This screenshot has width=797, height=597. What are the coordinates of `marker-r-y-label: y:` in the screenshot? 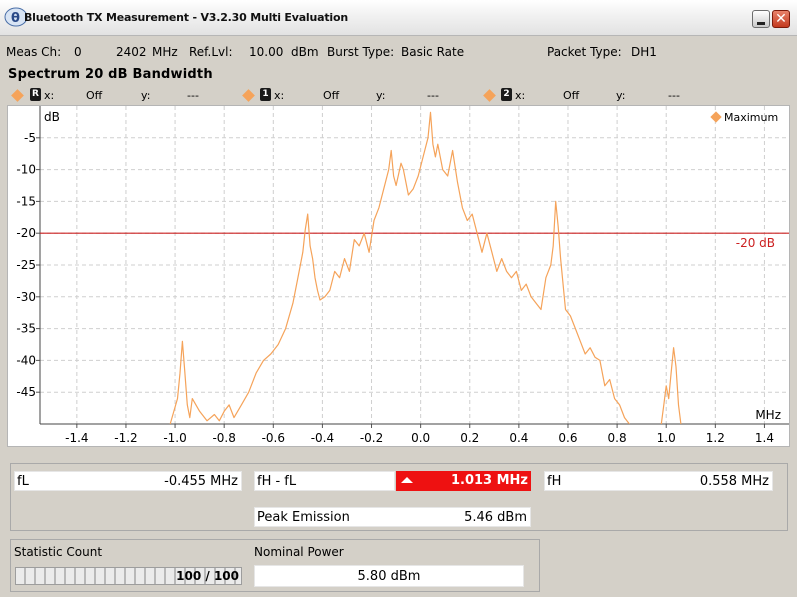 It's located at (146, 95).